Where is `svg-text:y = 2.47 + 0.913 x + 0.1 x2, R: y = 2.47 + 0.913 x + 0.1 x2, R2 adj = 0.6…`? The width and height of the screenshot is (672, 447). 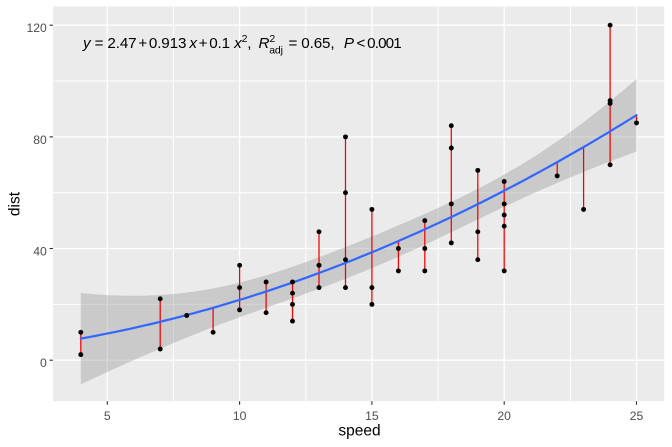 svg-text:y = 2.47 + 0.913 x + 0.1 x2, R: y = 2.47 + 0.913 x + 0.1 x2, R2 adj = 0.6… is located at coordinates (241, 45).